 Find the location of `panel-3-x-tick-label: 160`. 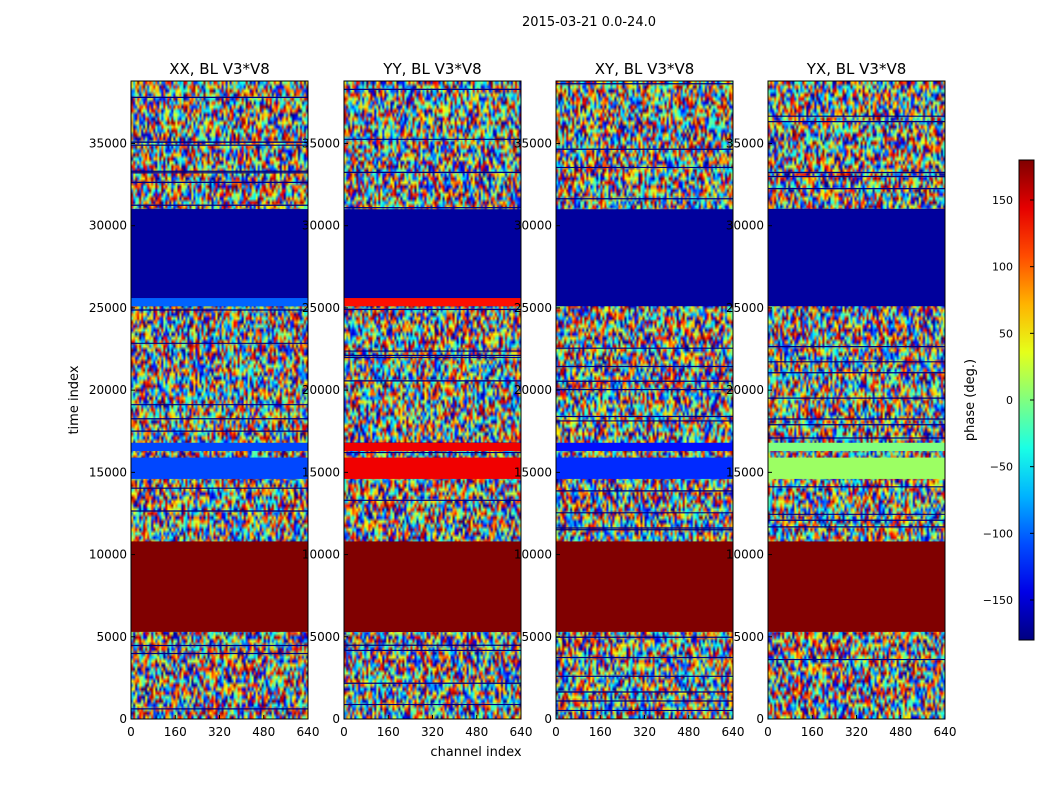

panel-3-x-tick-label: 160 is located at coordinates (812, 732).